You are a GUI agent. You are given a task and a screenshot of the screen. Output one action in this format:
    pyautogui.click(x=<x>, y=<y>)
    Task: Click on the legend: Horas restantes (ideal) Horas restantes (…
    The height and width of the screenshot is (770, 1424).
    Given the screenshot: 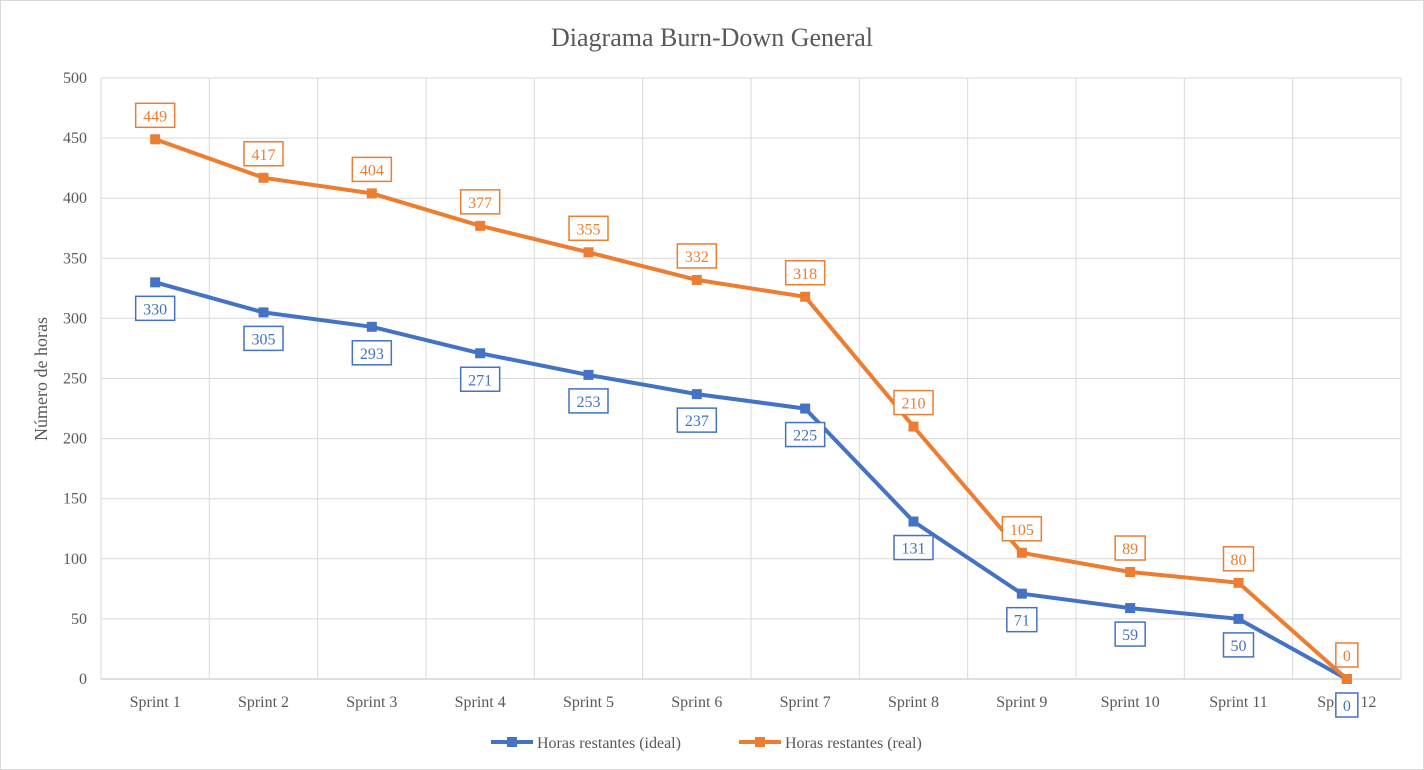 What is the action you would take?
    pyautogui.click(x=706, y=743)
    